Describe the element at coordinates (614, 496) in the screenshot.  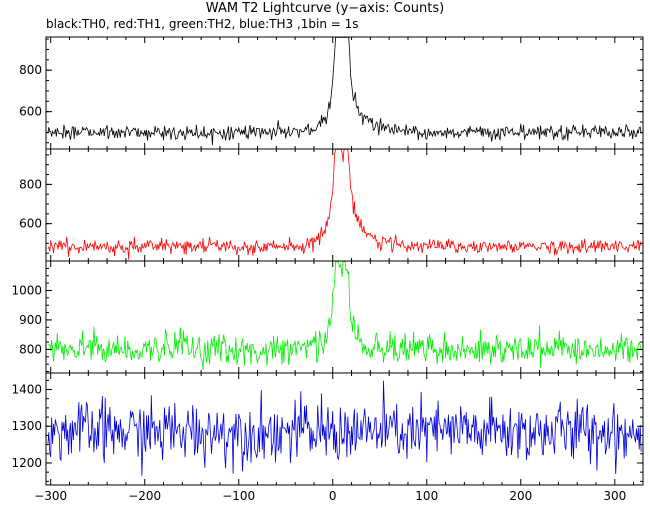
I see `x-tick-label: 300` at that location.